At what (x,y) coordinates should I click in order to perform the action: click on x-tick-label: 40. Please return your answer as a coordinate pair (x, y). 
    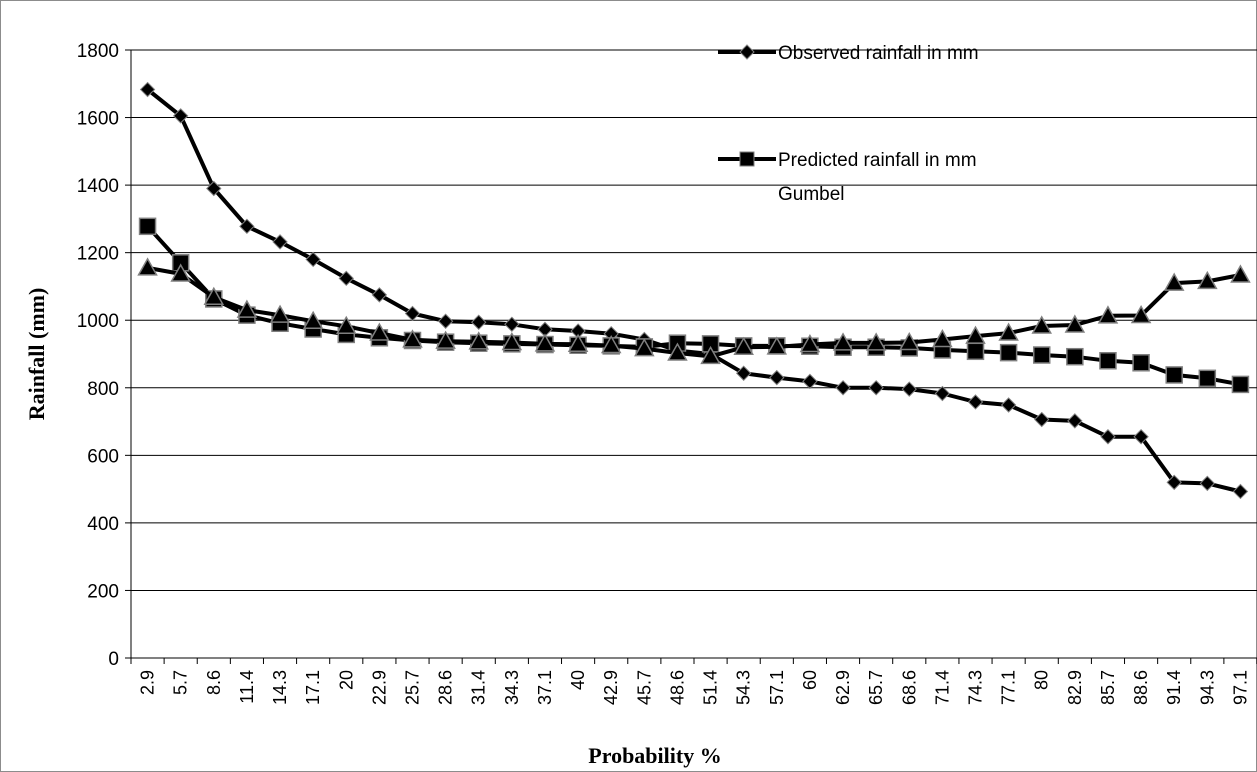
    Looking at the image, I should click on (578, 680).